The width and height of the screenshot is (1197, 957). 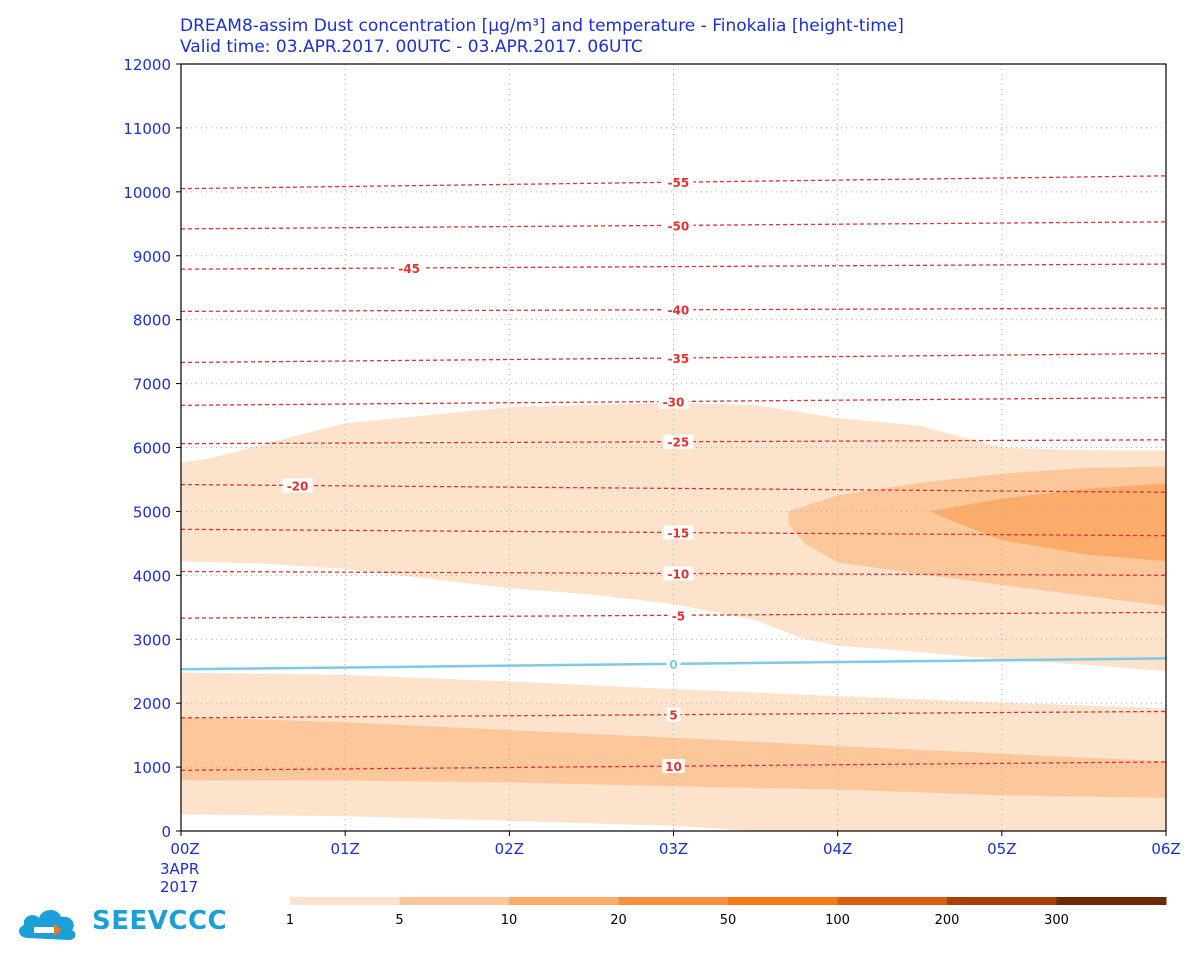 I want to click on x-tick-label: 00Z, so click(x=184, y=849).